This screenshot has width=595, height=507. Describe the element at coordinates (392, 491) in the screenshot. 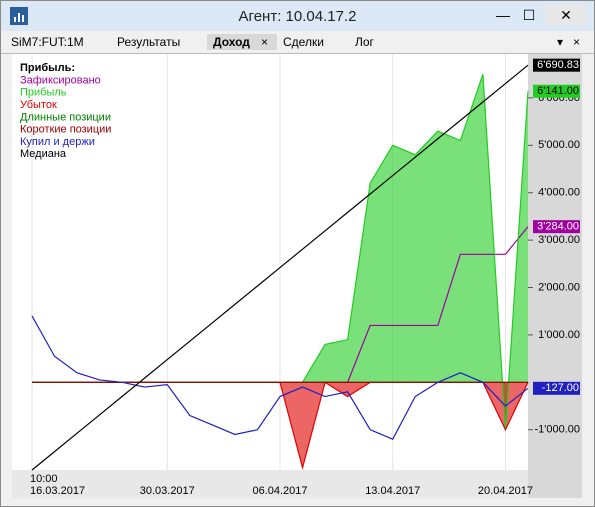

I see `x-tick-label: 13.04.2017` at that location.